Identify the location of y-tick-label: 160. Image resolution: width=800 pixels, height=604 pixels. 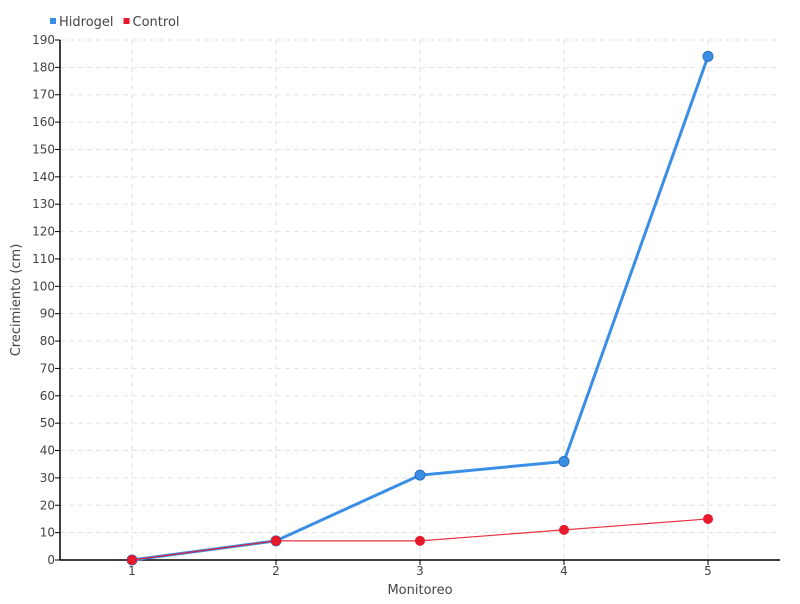
(43, 122).